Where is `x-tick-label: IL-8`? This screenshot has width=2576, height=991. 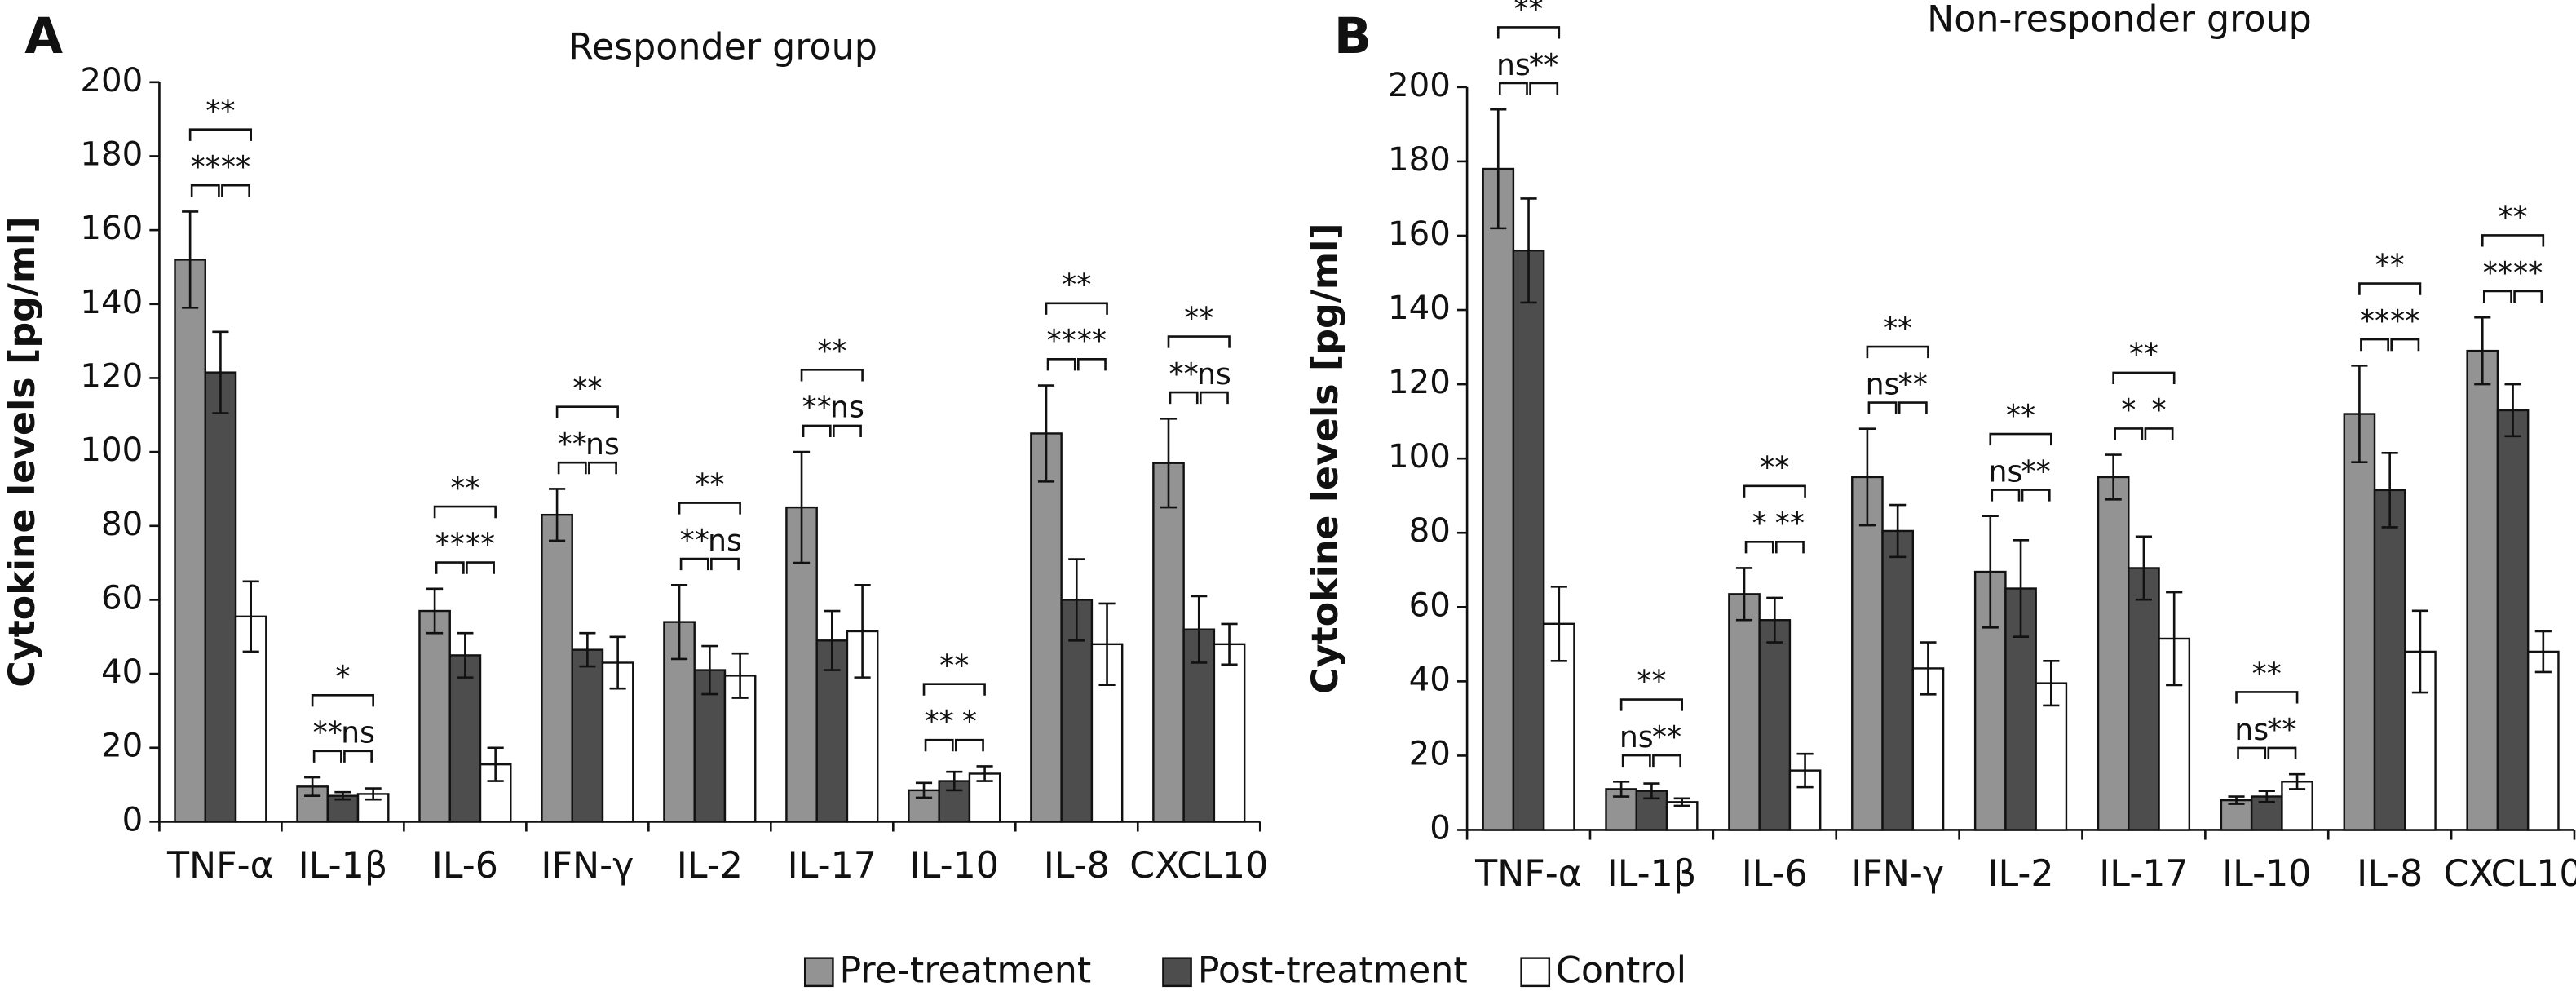
x-tick-label: IL-8 is located at coordinates (2390, 874).